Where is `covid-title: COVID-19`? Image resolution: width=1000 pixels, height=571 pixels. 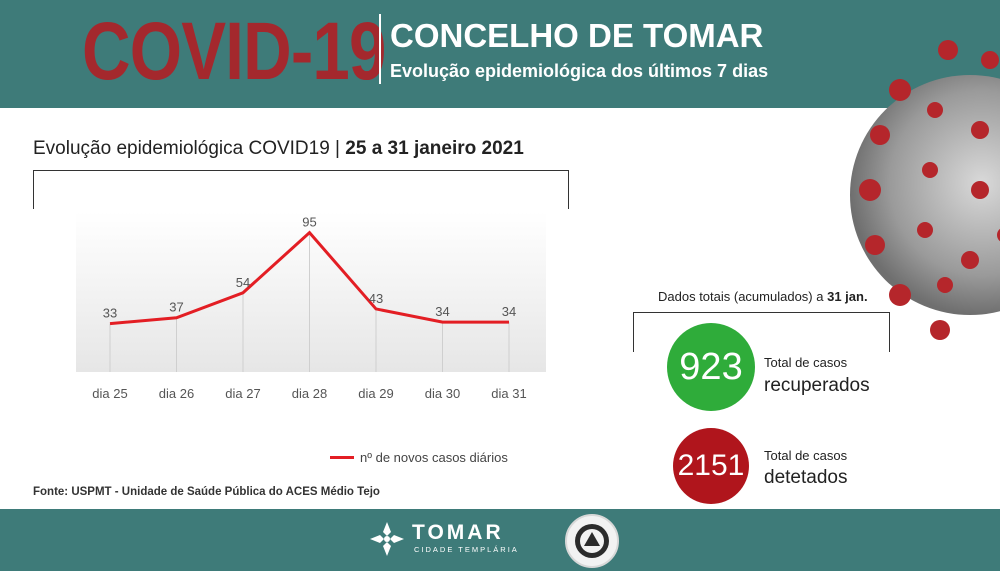 covid-title: COVID-19 is located at coordinates (234, 51).